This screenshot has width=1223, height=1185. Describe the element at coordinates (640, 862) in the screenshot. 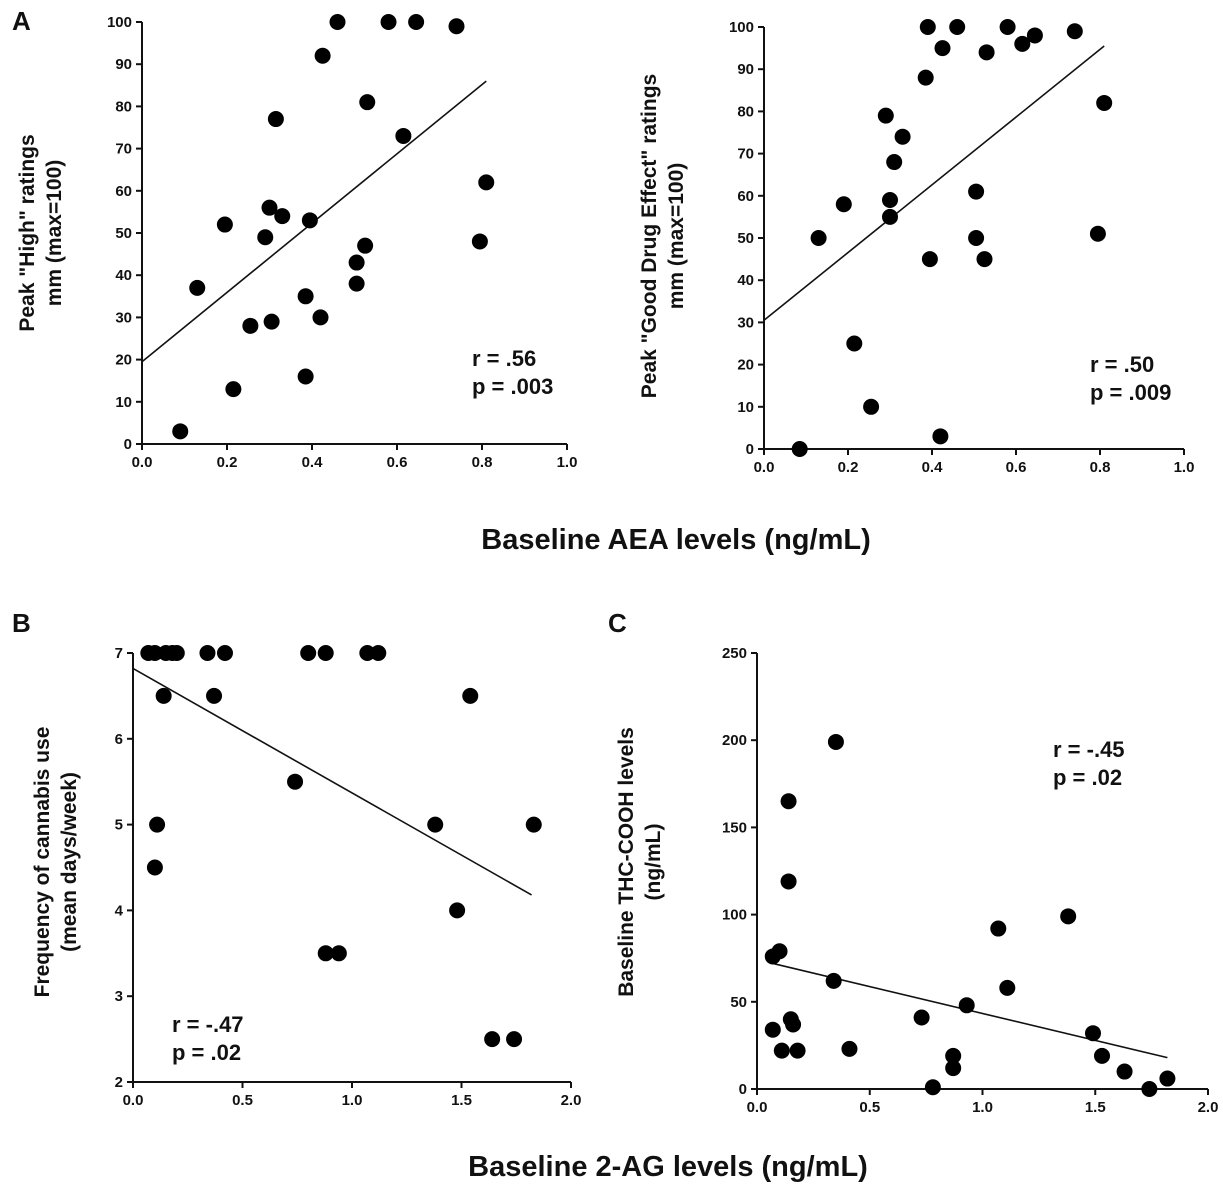

I see `y-axis-label: Baseline THC-COOH levels (ng/mL)` at that location.